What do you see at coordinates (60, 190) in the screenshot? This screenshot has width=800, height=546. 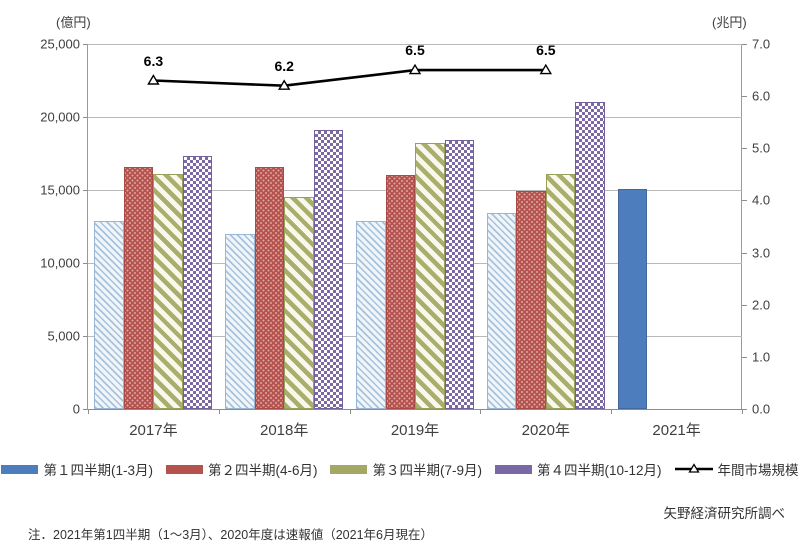 I see `left-tick-label: 15,000` at bounding box center [60, 190].